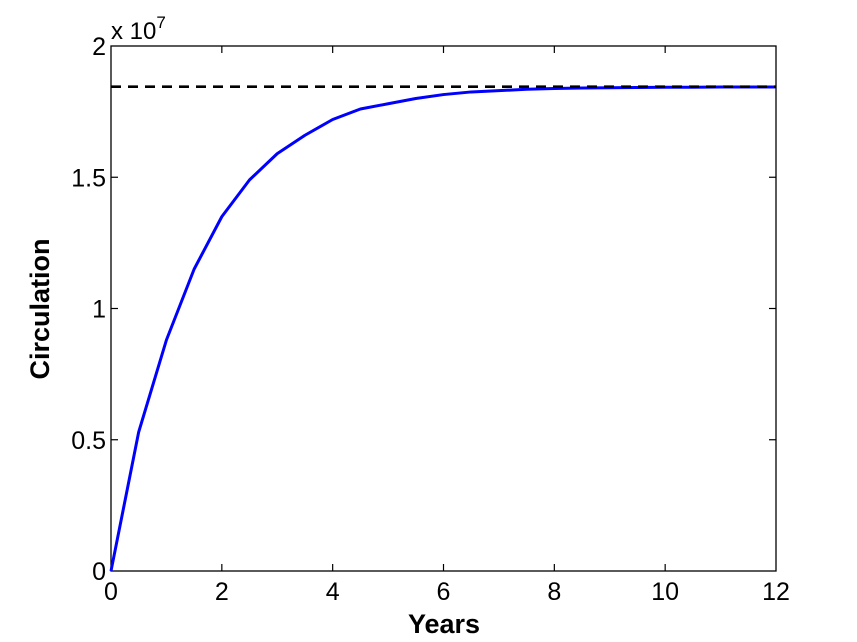 This screenshot has width=857, height=642. Describe the element at coordinates (665, 592) in the screenshot. I see `x-tick-label: 10` at that location.